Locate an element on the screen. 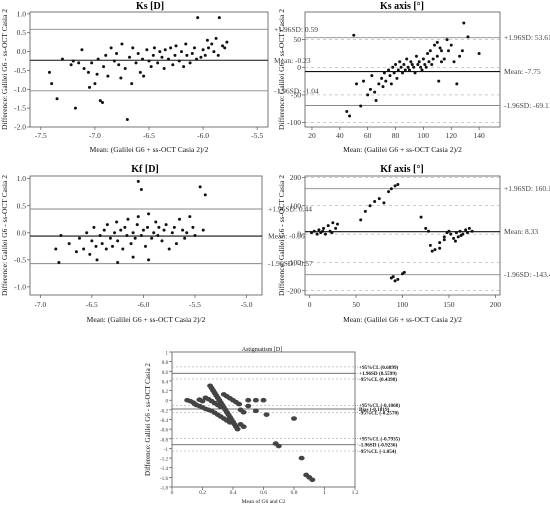 Image resolution: width=550 pixels, height=505 pixels. x-tick-label: 120 is located at coordinates (452, 135).